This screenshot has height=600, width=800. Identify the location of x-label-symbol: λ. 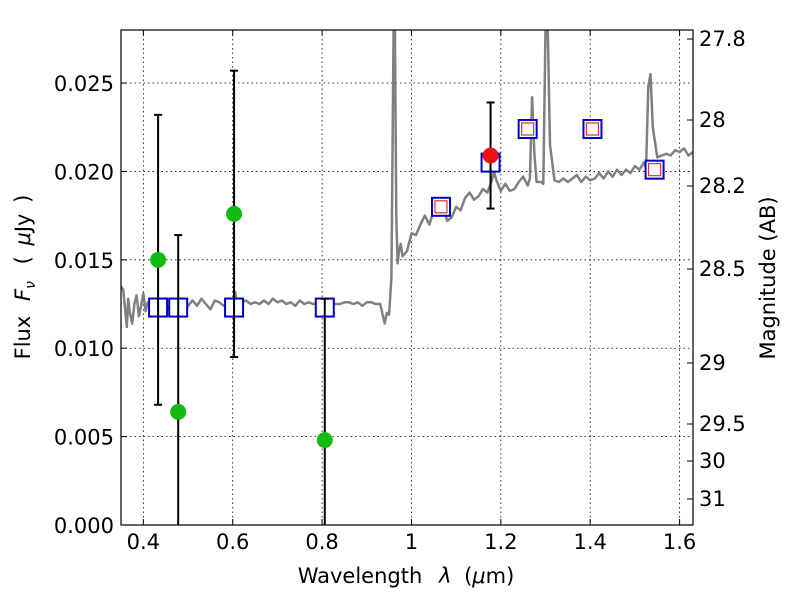
(444, 576).